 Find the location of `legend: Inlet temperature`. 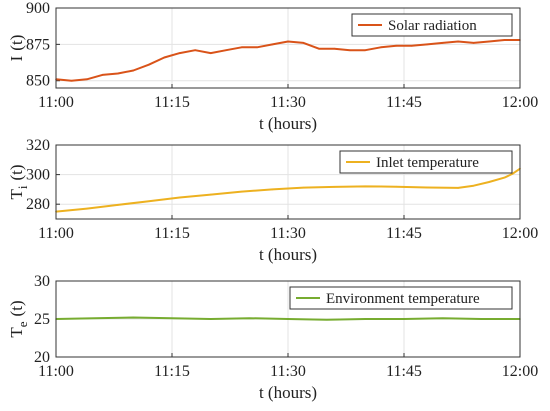

legend: Inlet temperature is located at coordinates (426, 162).